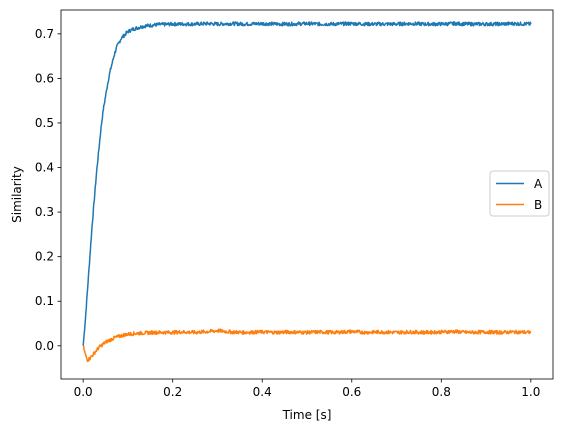 The width and height of the screenshot is (567, 432). I want to click on x-tick-label: 1.0, so click(530, 392).